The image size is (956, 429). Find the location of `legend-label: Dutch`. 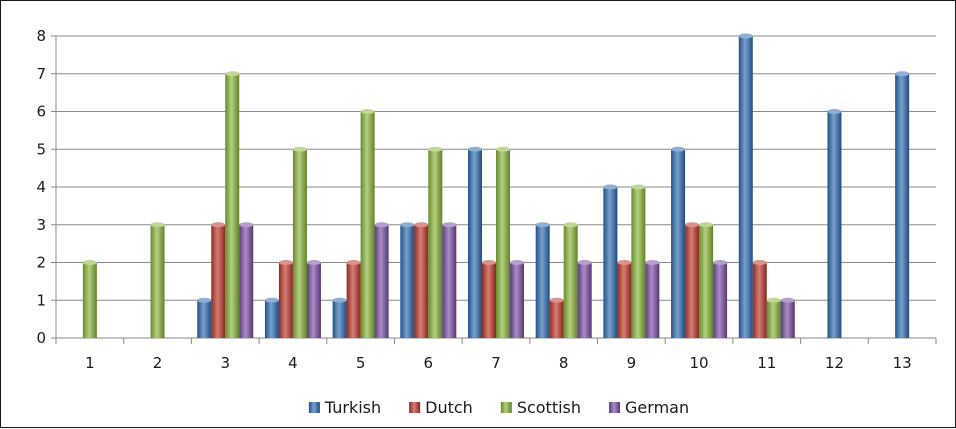

legend-label: Dutch is located at coordinates (449, 407).